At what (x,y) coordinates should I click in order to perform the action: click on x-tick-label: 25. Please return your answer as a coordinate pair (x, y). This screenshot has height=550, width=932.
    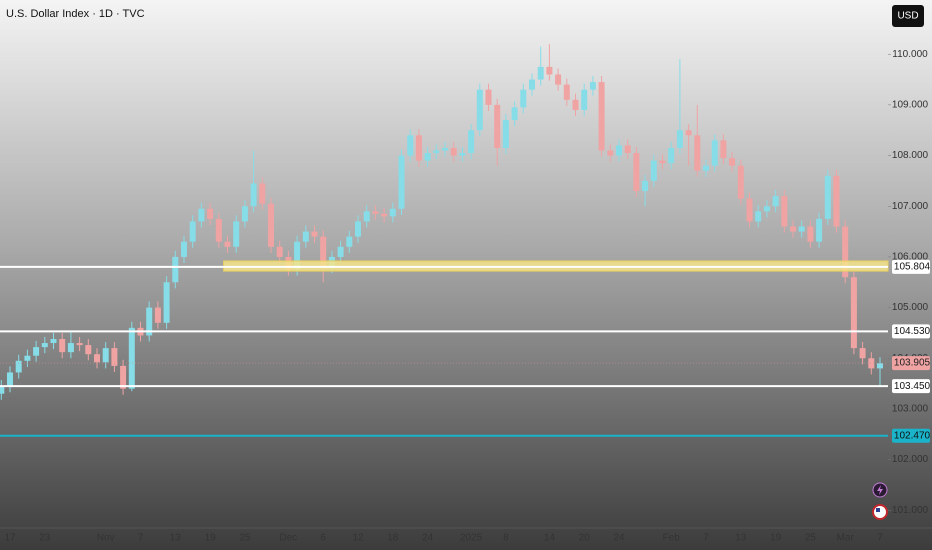
    Looking at the image, I should click on (811, 538).